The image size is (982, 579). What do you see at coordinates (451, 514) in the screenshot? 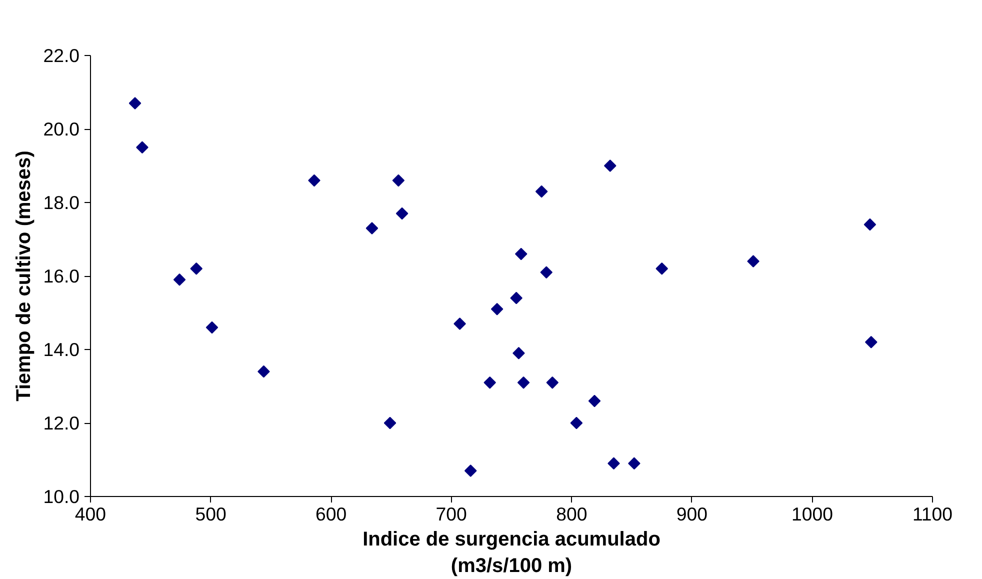
I see `x-tick-label: 700` at bounding box center [451, 514].